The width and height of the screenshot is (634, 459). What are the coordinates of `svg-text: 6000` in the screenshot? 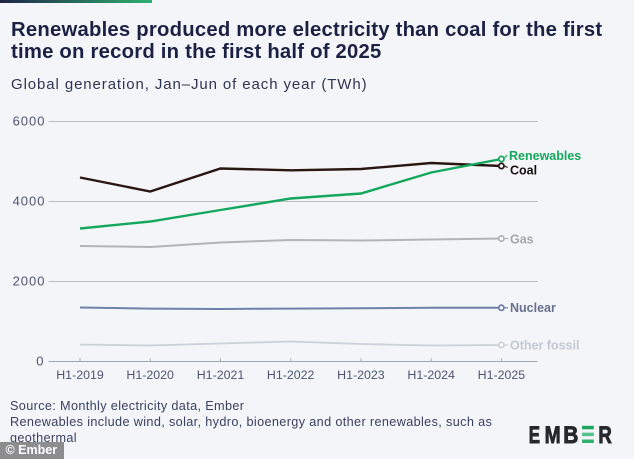 It's located at (29, 121).